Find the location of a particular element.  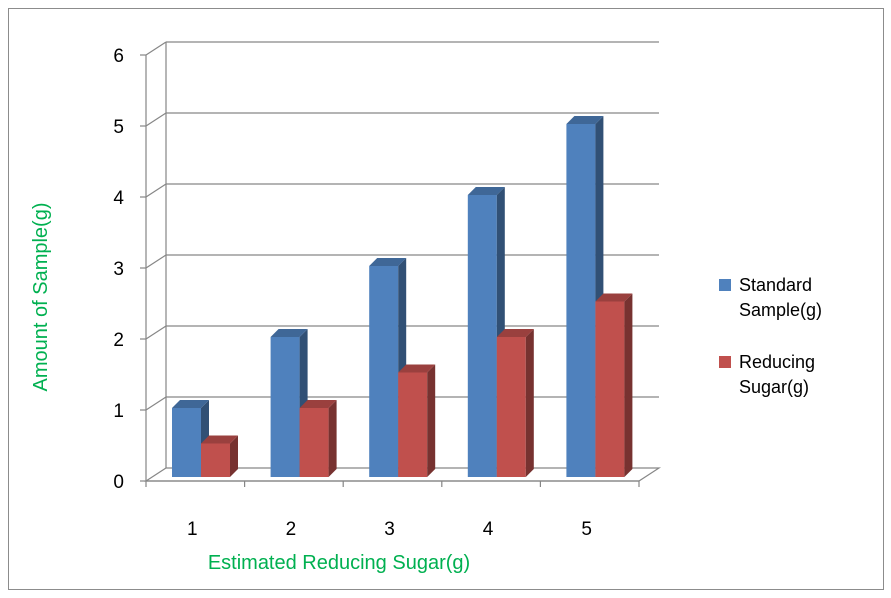

y-tick-labels: 0 1 2 3 4 5 6 is located at coordinates (118, 269).